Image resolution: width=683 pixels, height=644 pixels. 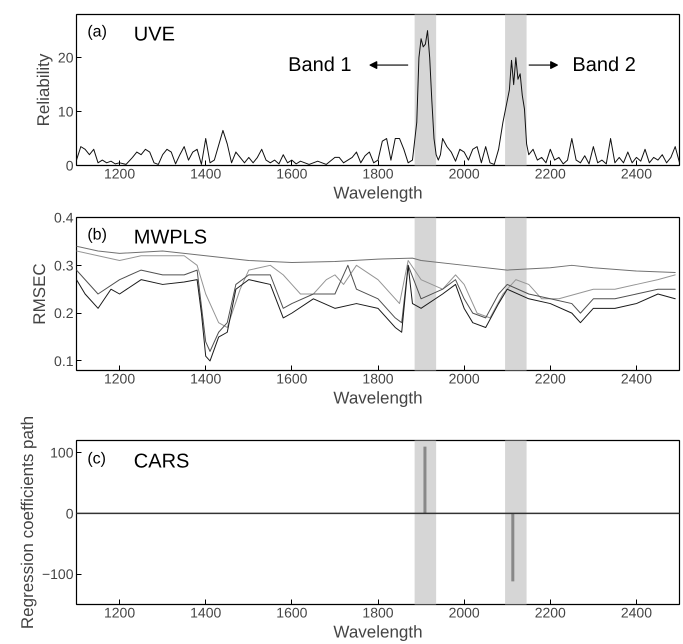 What do you see at coordinates (62, 452) in the screenshot?
I see `y-tick-label: 100` at bounding box center [62, 452].